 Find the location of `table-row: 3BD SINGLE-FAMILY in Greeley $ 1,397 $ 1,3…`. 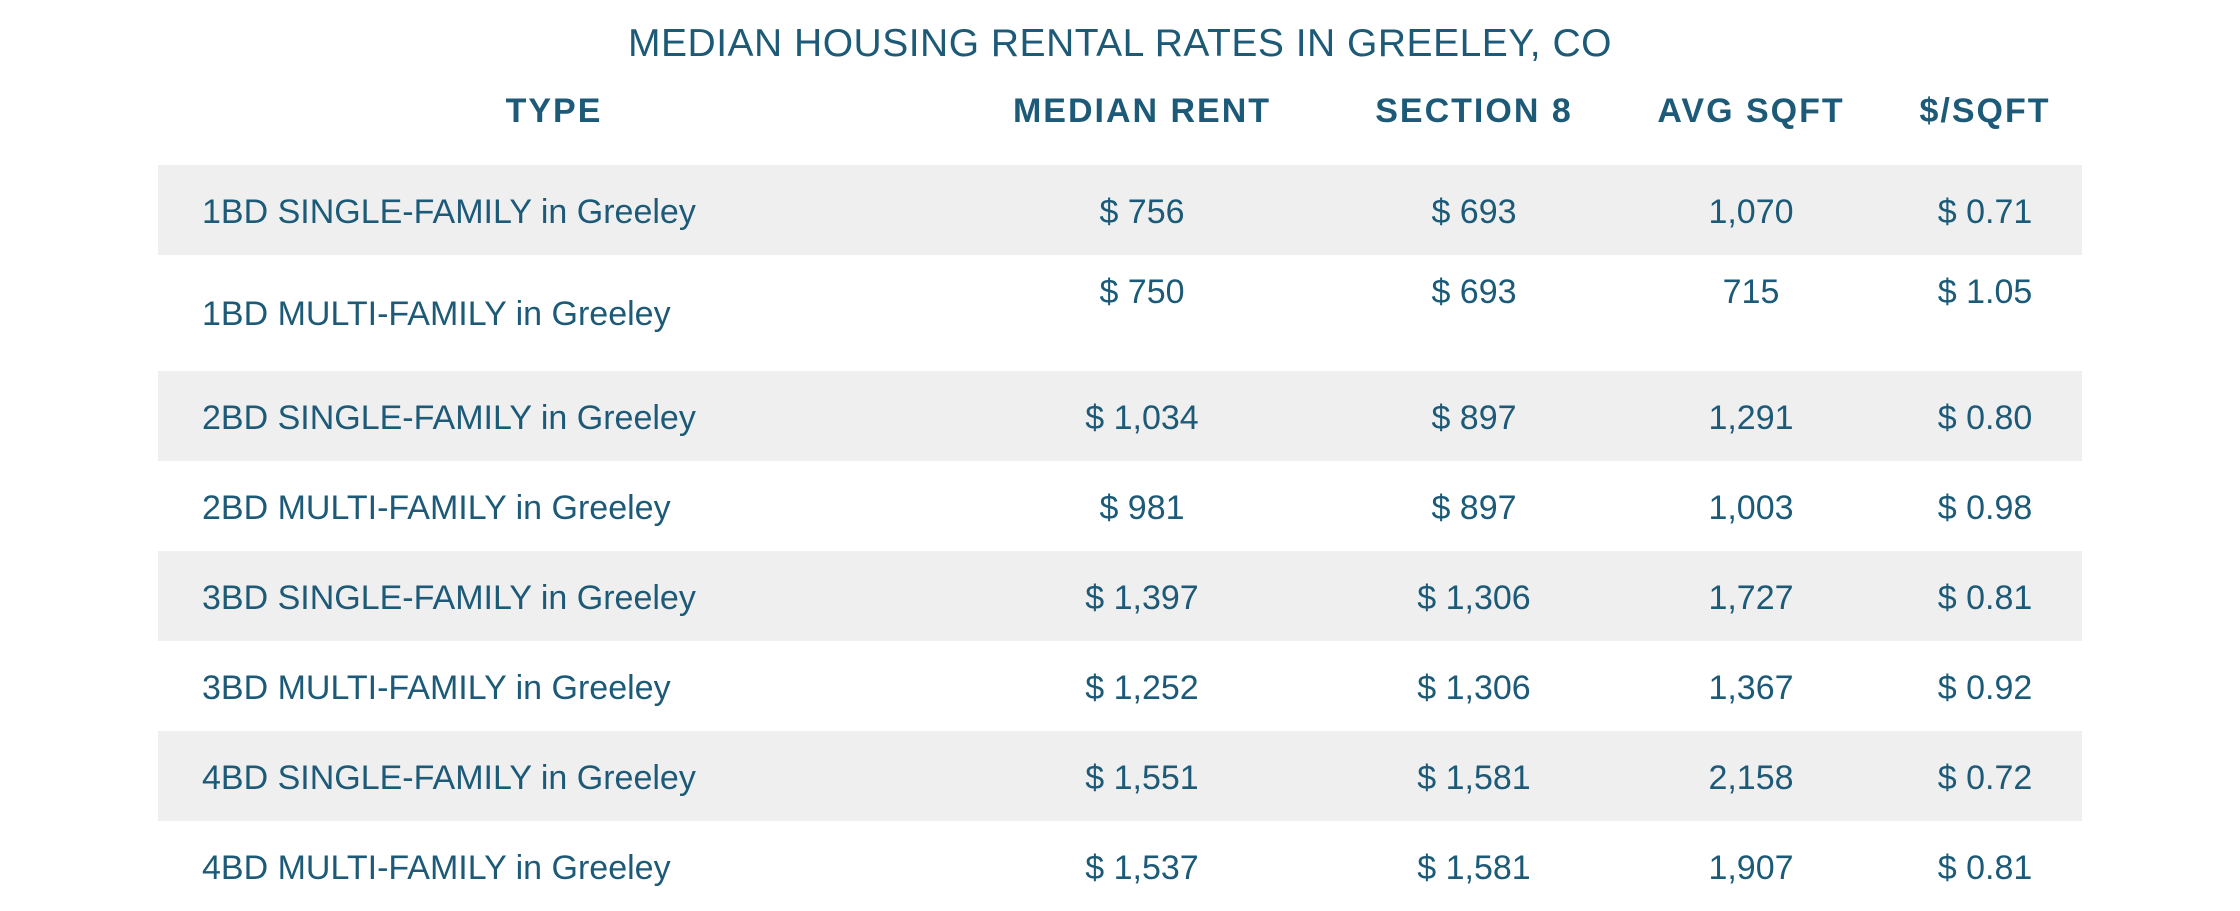

table-row: 3BD SINGLE-FAMILY in Greeley $ 1,397 $ 1,3… is located at coordinates (1120, 596).